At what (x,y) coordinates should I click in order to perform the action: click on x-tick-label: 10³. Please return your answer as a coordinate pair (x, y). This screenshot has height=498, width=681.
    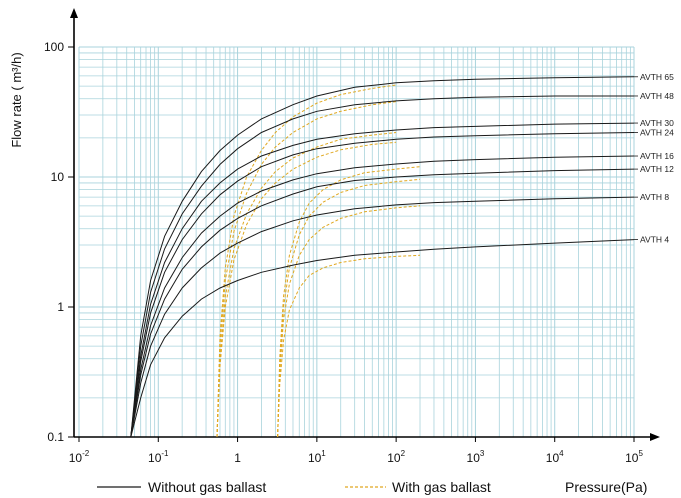
    Looking at the image, I should click on (476, 457).